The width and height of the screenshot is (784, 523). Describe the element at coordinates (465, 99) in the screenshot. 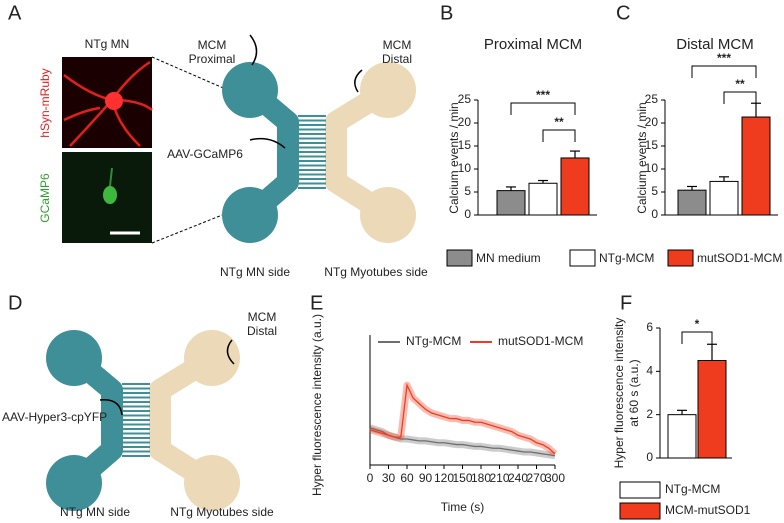

I see `y-tick-label: 25` at that location.